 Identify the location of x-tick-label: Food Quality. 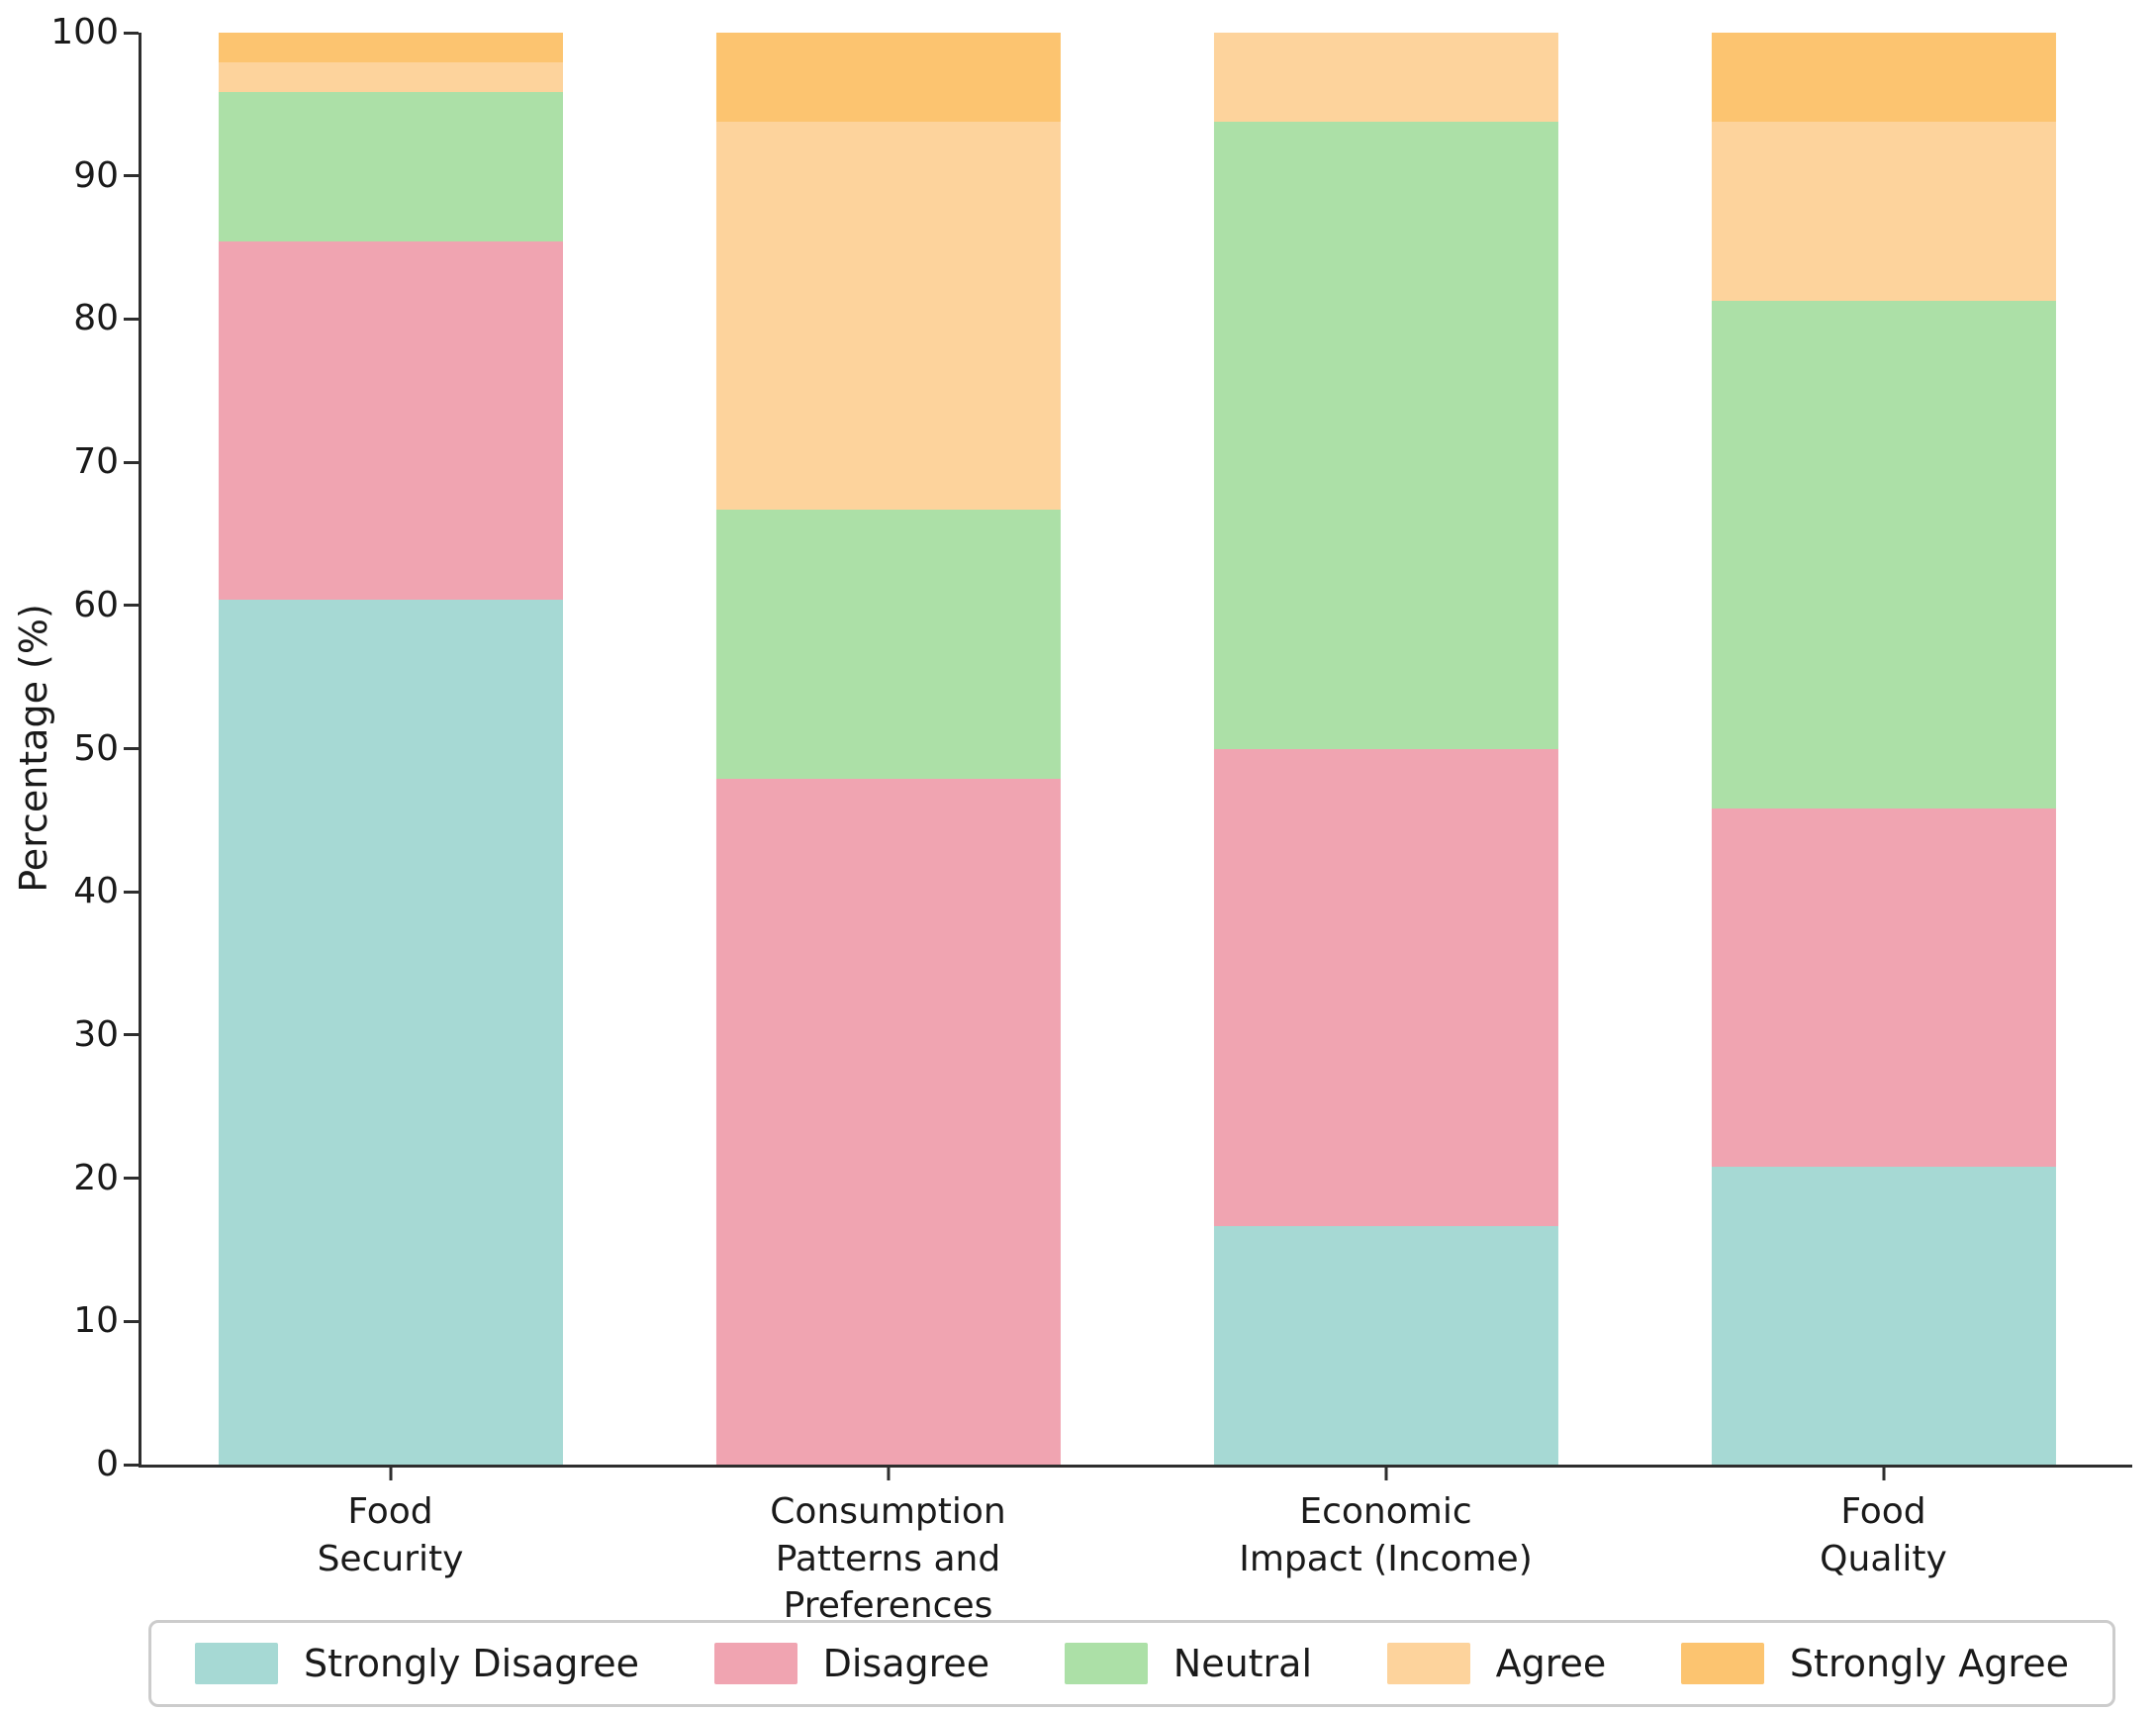
(1883, 1535).